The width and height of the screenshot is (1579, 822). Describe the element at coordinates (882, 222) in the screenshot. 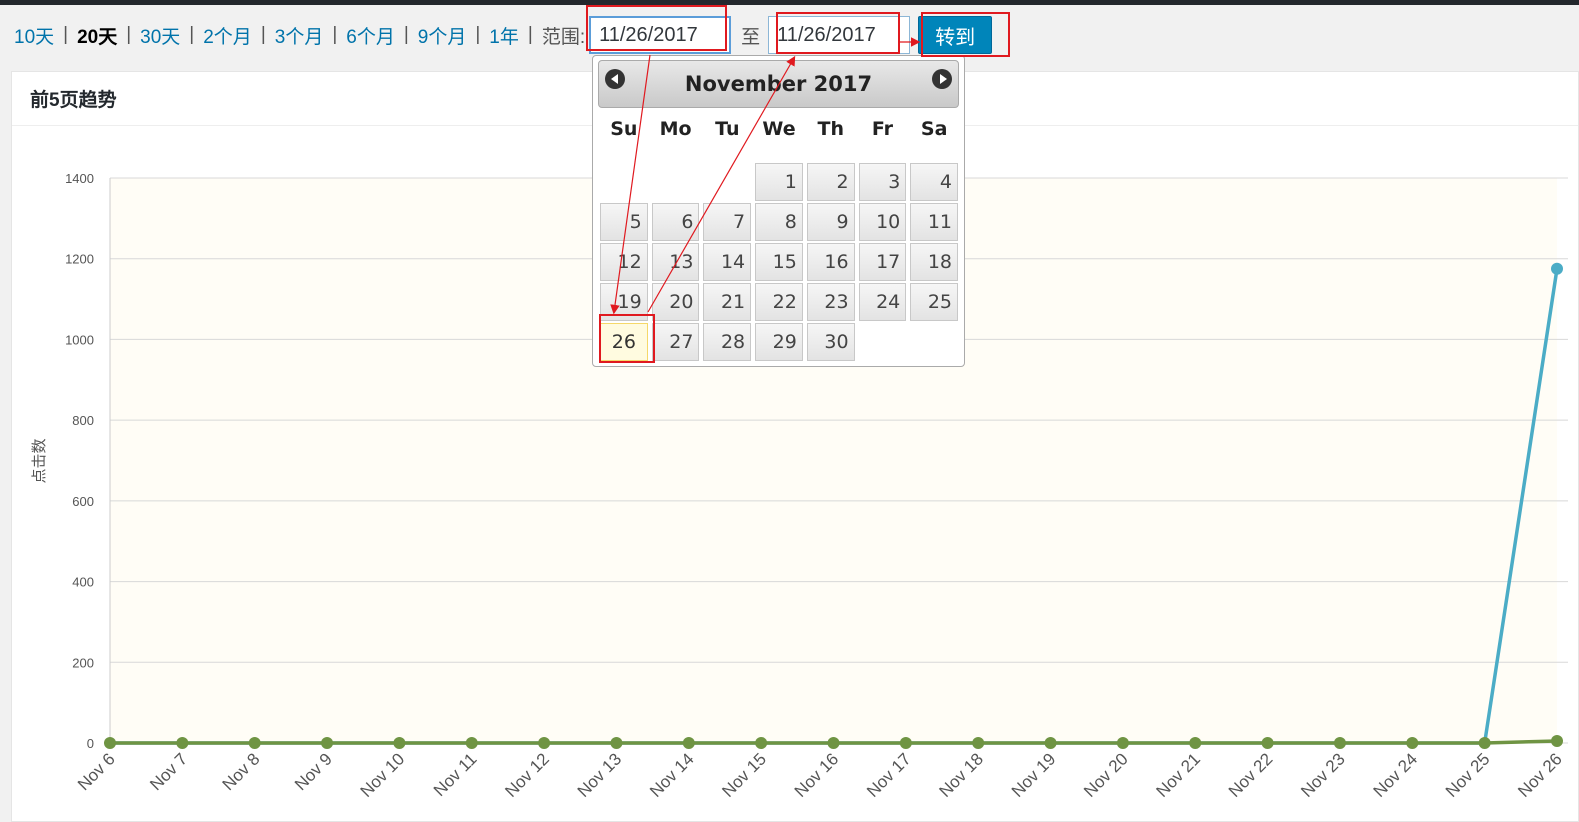

I see `datepicker-day-10: 10` at that location.